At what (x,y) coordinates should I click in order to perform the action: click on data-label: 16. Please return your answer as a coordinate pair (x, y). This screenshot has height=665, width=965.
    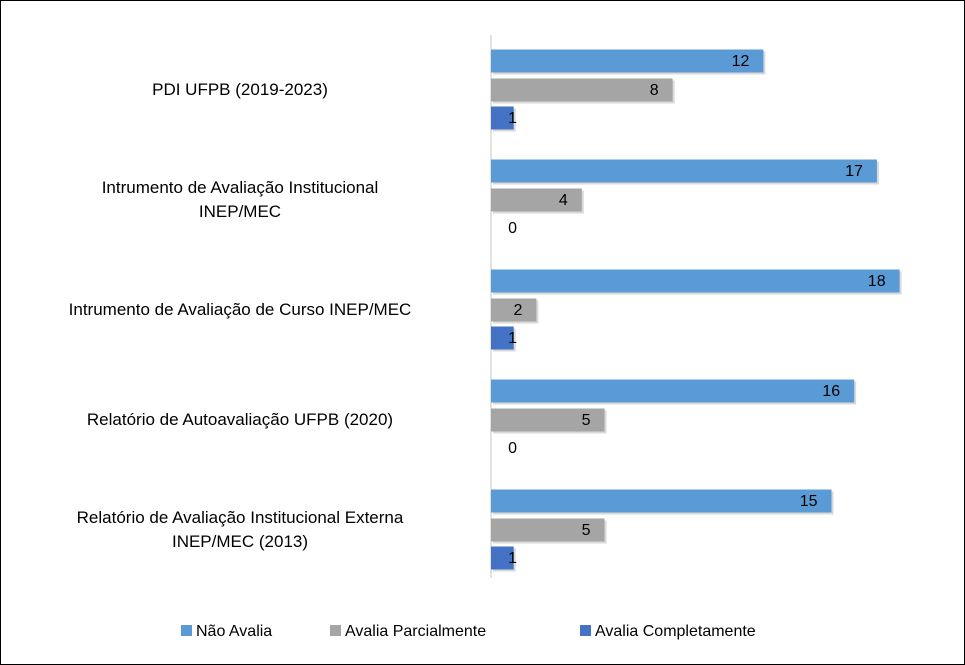
    Looking at the image, I should click on (831, 391).